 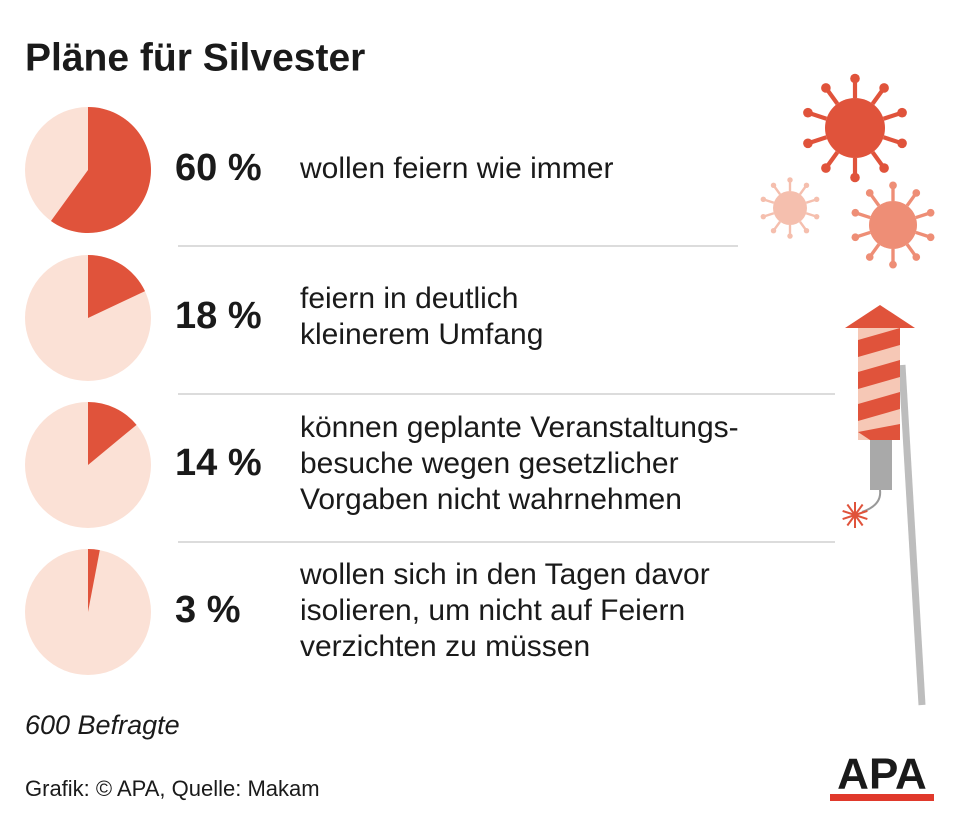 I want to click on category-label: Vorgaben nicht wahrnehmen, so click(x=491, y=499).